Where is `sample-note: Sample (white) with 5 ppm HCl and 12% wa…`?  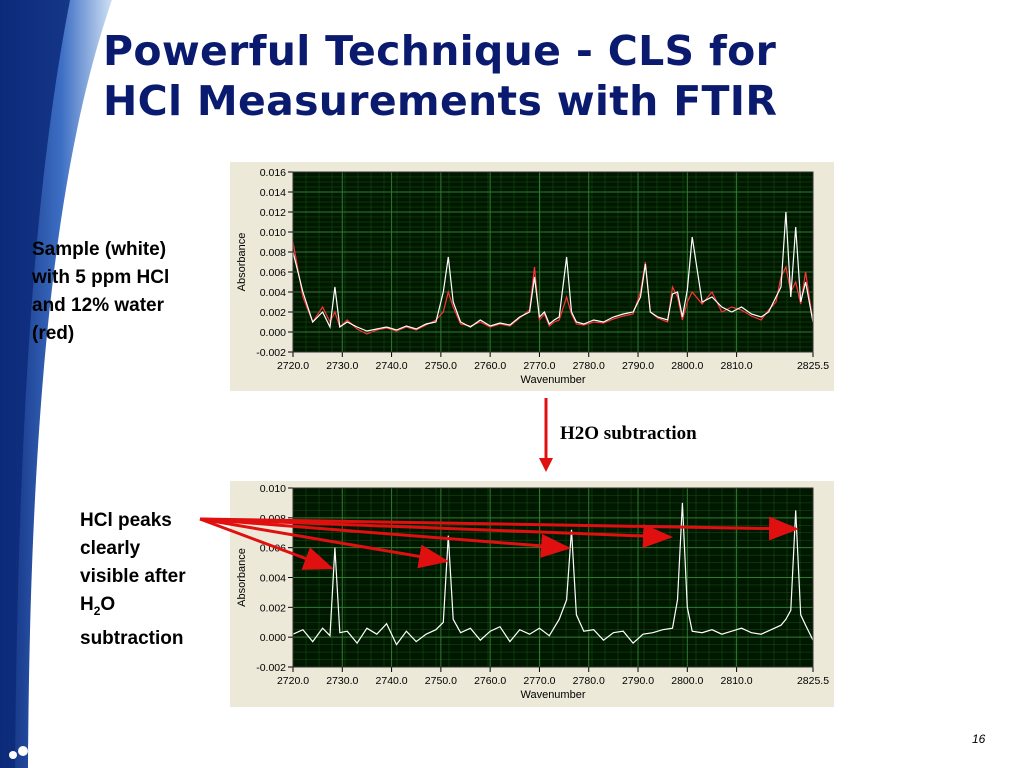
sample-note: Sample (white) with 5 ppm HCl and 12% wa… is located at coordinates (100, 292).